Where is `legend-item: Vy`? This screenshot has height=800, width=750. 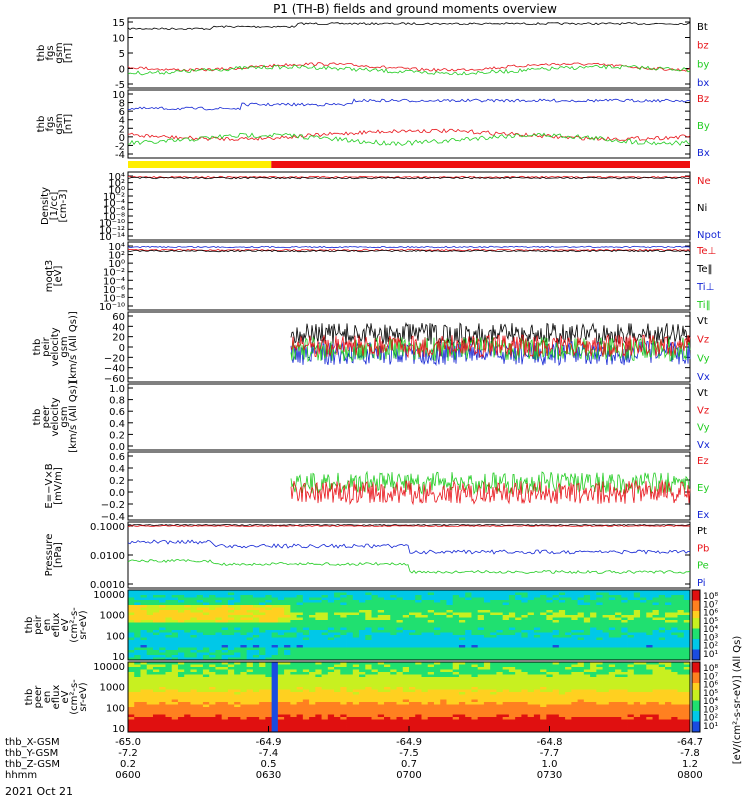
legend-item: Vy is located at coordinates (703, 428).